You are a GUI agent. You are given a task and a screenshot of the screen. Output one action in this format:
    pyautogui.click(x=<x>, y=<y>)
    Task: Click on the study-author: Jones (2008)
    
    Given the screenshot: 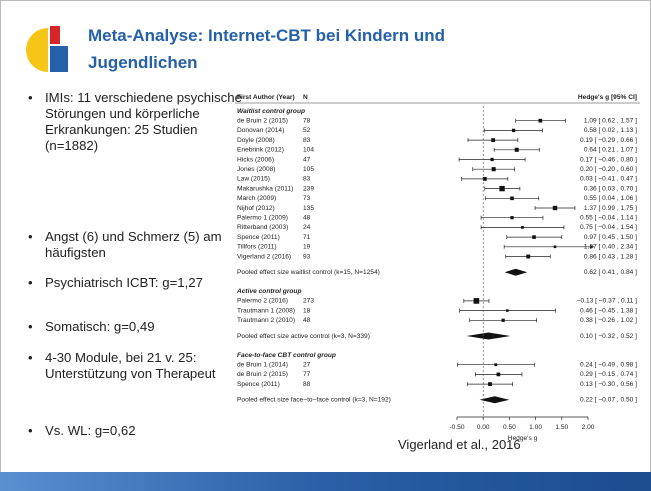 What is the action you would take?
    pyautogui.click(x=256, y=169)
    